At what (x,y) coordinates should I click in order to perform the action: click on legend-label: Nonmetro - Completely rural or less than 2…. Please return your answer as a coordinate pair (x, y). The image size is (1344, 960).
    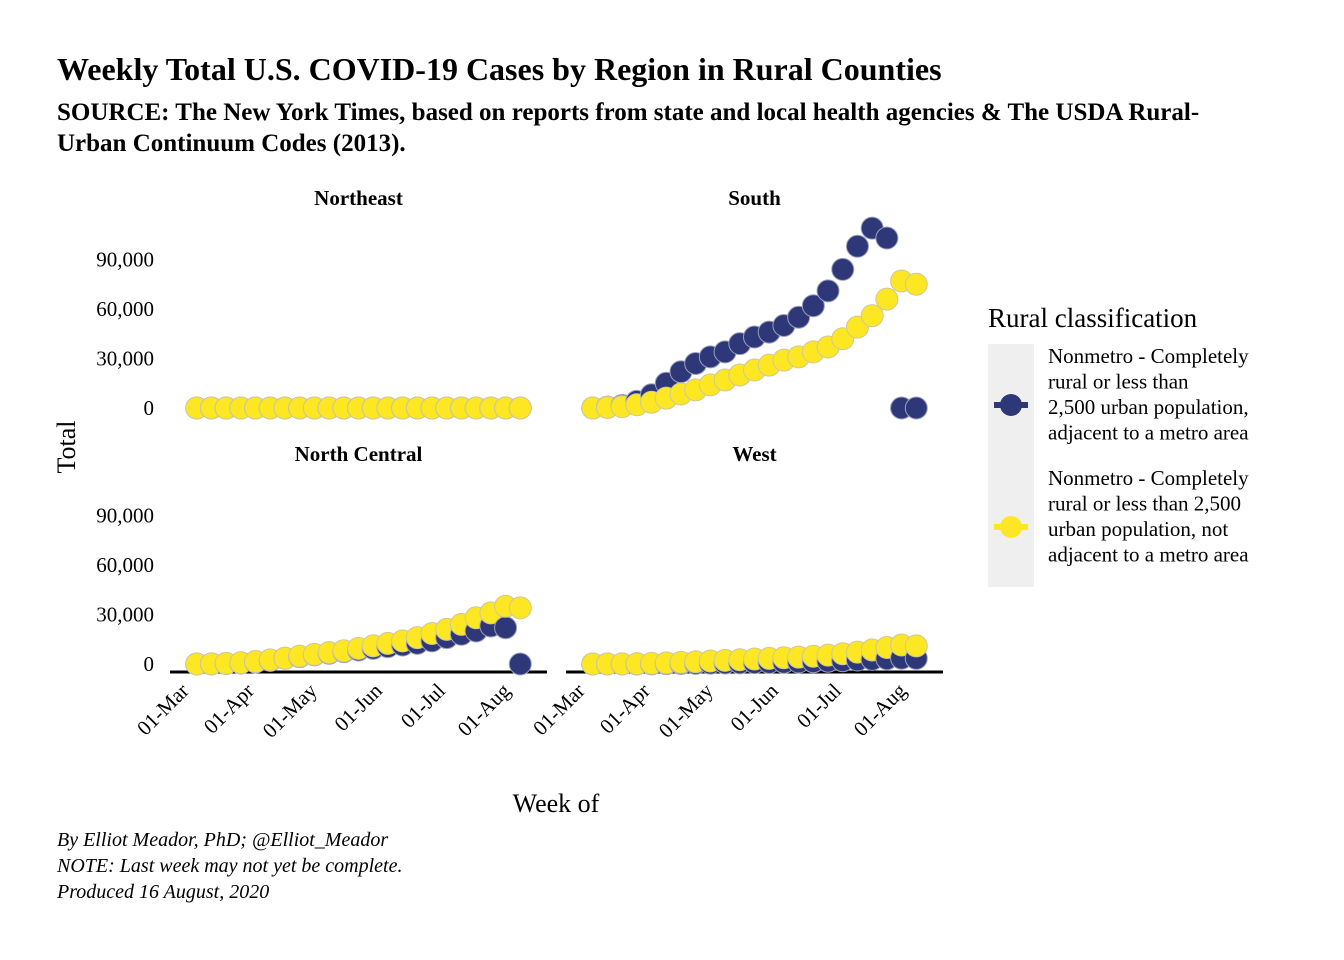
    Looking at the image, I should click on (1148, 394).